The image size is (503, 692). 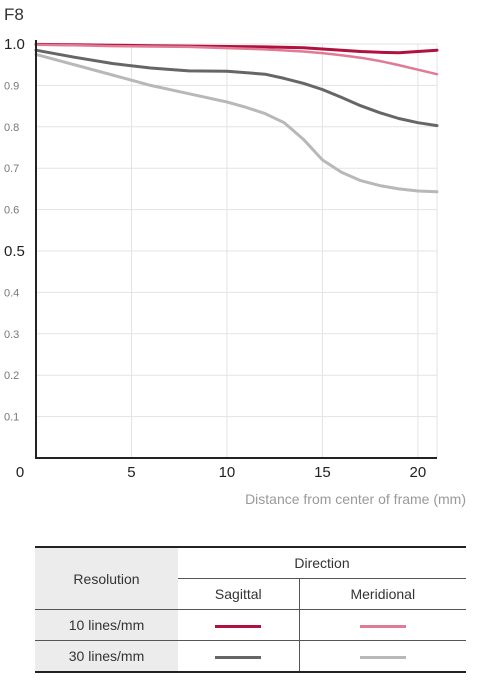 What do you see at coordinates (236, 88) in the screenshot?
I see `series-line-s30` at bounding box center [236, 88].